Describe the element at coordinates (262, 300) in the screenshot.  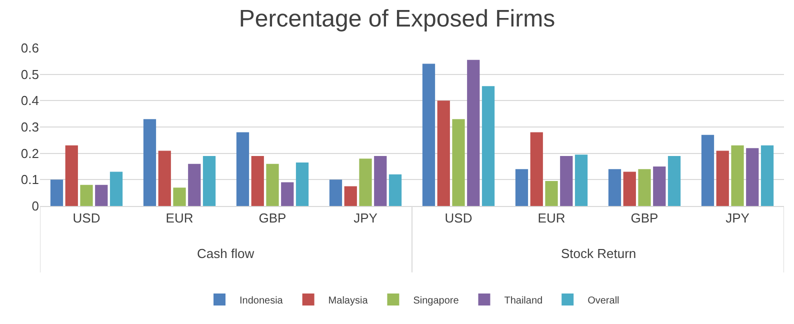
I see `legend-label: Indonesia` at that location.